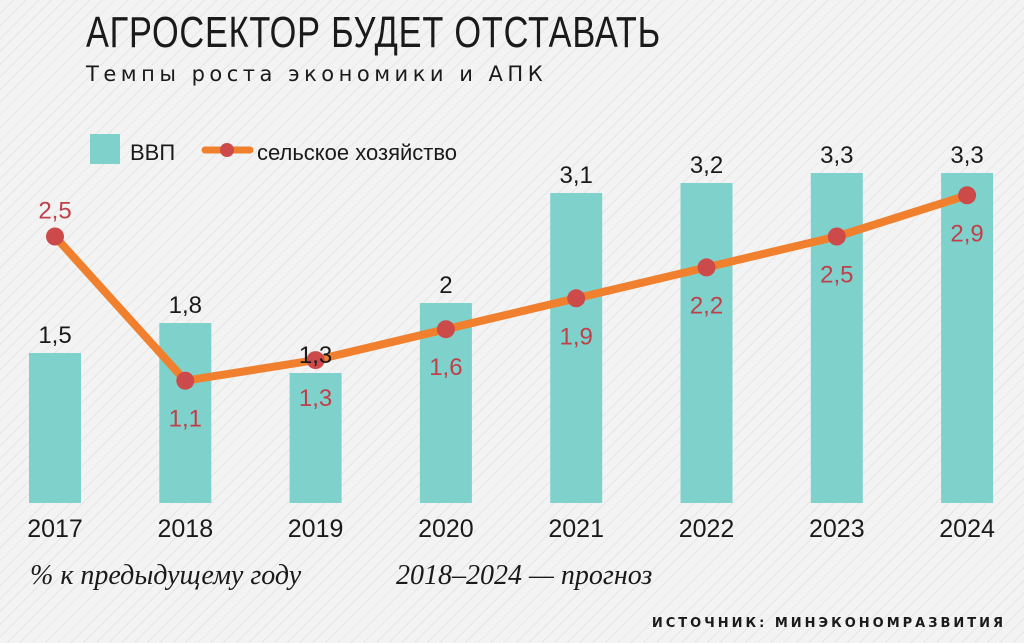 The height and width of the screenshot is (643, 1024). I want to click on bar-label-2022: 3,2, so click(706, 165).